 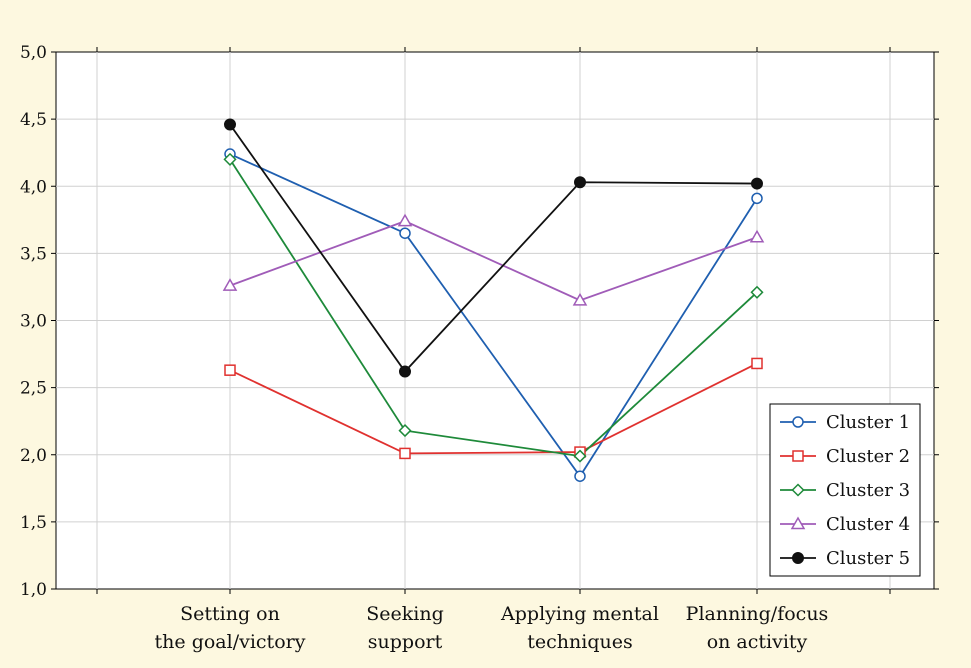 I want to click on x-category-label: support, so click(x=405, y=642).